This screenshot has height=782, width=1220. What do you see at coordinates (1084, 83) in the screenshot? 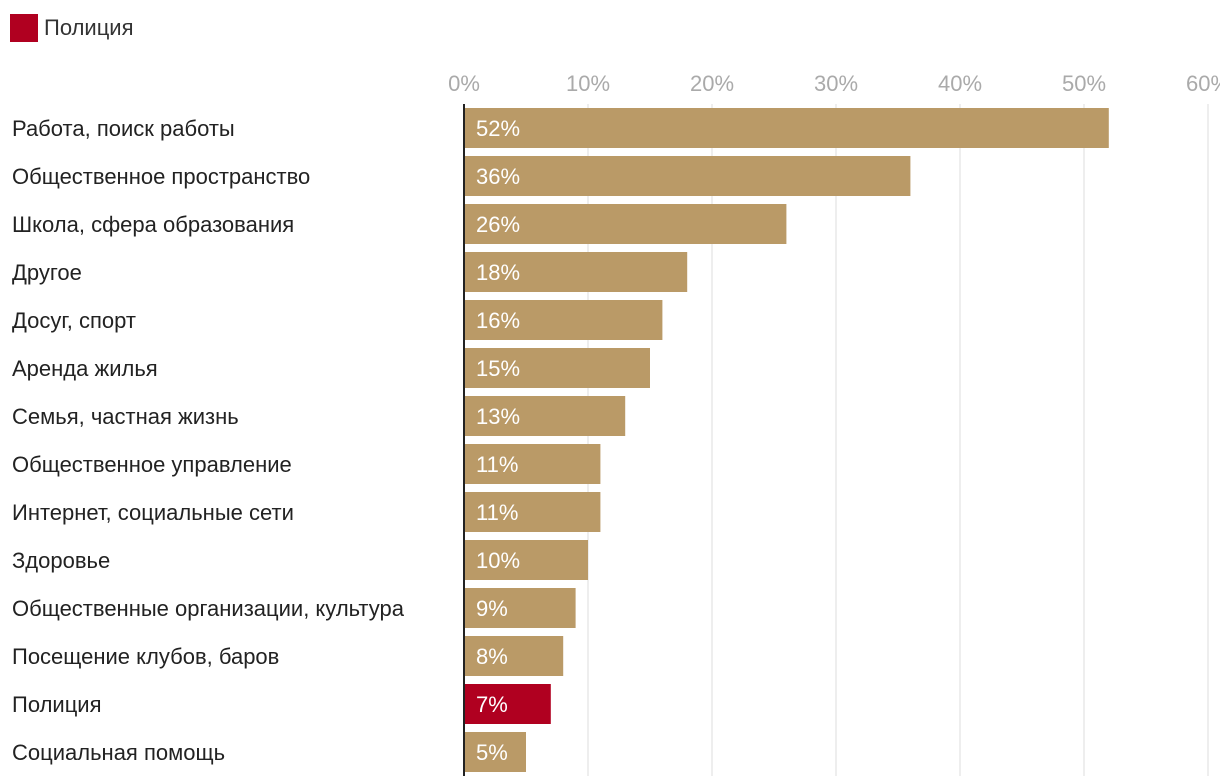
I see `x-tick-label: 50%` at bounding box center [1084, 83].